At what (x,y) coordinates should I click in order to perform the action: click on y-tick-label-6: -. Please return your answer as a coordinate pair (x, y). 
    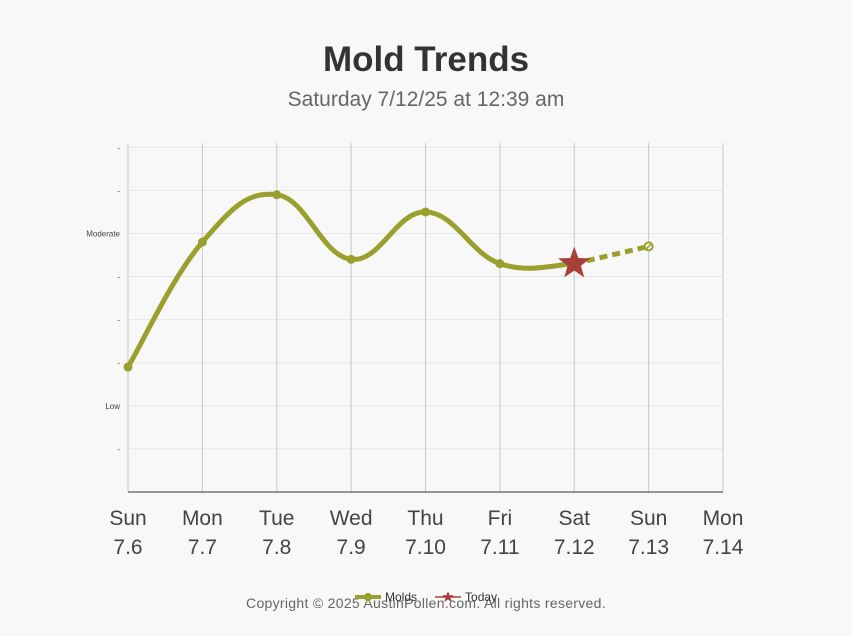
    Looking at the image, I should click on (118, 190).